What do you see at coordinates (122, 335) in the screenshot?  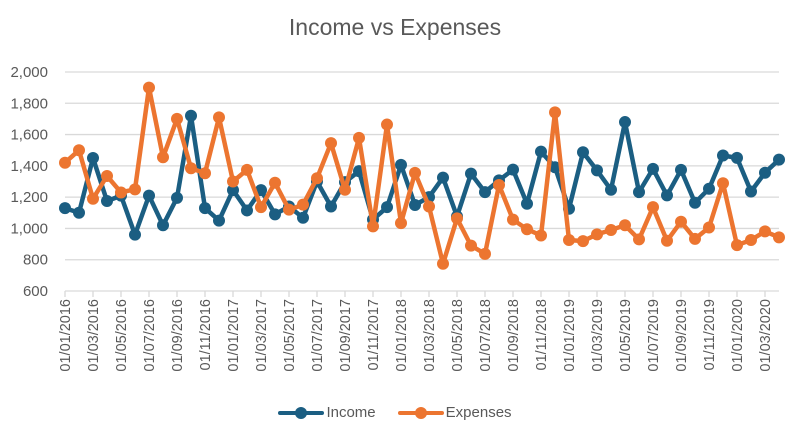 I see `x-tick-label: 01/05/2016` at bounding box center [122, 335].